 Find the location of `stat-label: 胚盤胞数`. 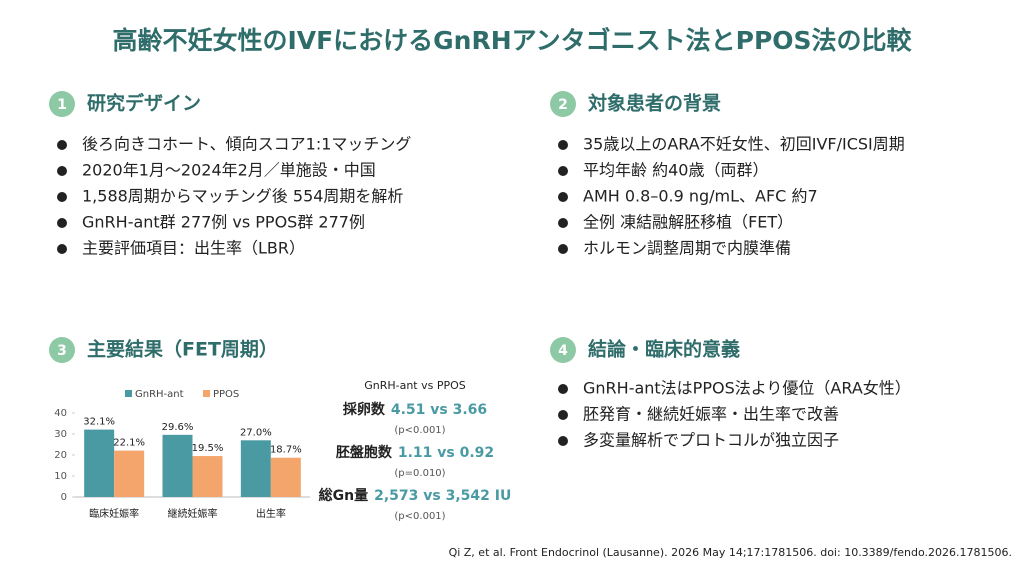

stat-label: 胚盤胞数 is located at coordinates (364, 452).